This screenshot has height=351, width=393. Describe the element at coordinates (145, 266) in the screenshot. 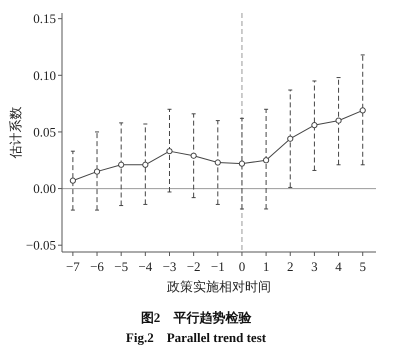

I see `x-tick-label: −4` at that location.